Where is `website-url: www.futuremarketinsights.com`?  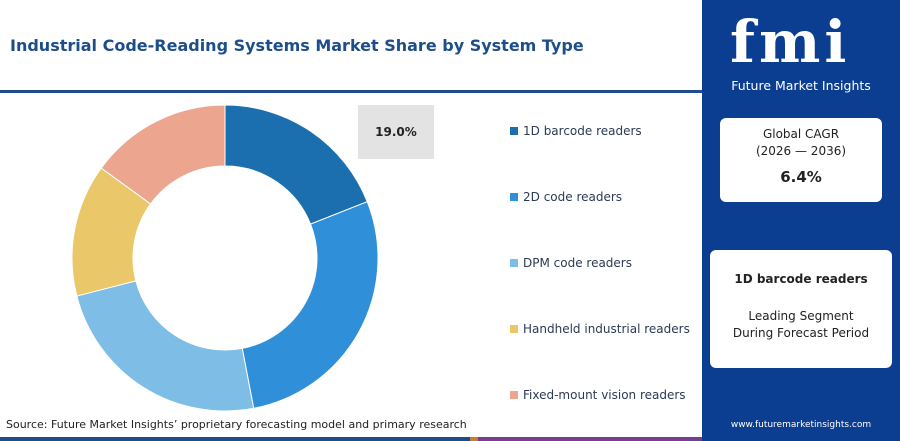 website-url: www.futuremarketinsights.com is located at coordinates (801, 425).